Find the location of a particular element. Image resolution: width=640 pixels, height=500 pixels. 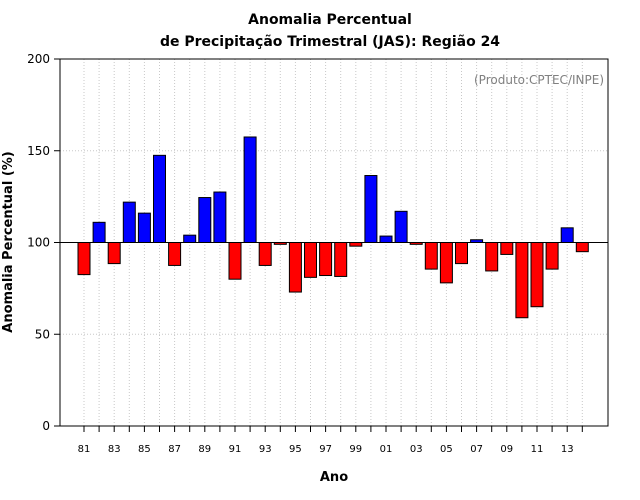

x-tick-label-85: 85 is located at coordinates (144, 449).